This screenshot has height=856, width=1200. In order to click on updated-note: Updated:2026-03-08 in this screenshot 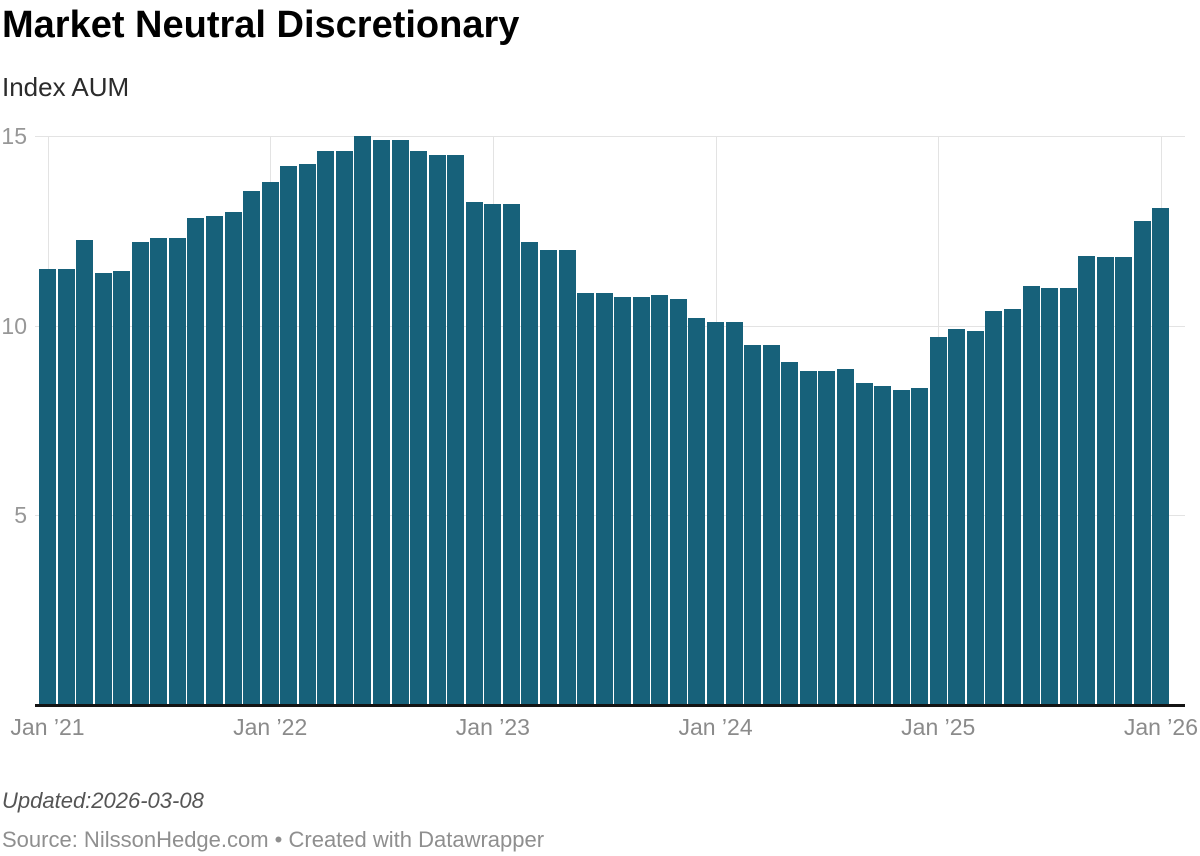, I will do `click(103, 800)`.